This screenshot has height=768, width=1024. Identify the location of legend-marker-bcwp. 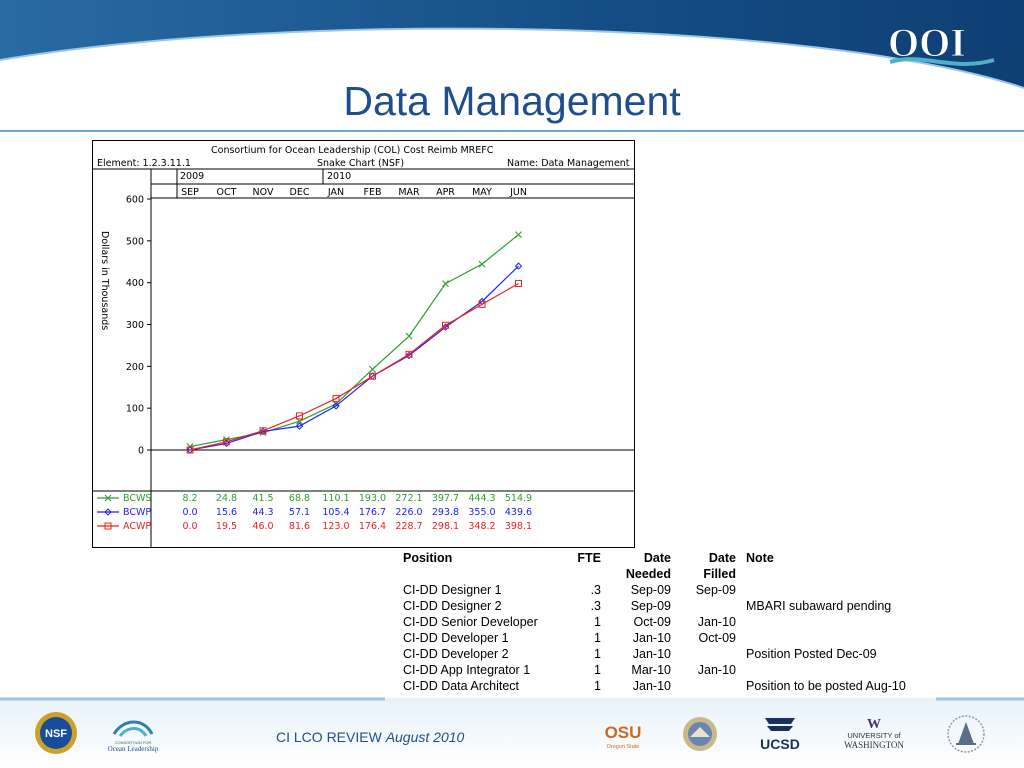
(108, 512).